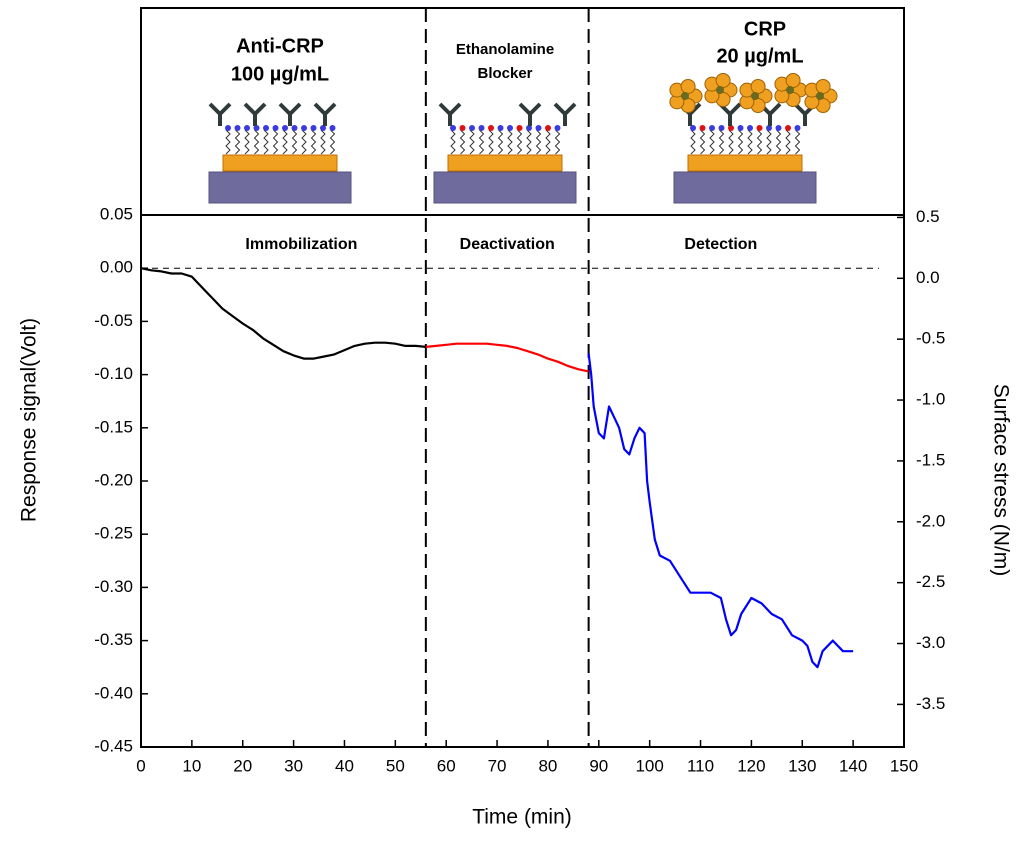  Describe the element at coordinates (395, 765) in the screenshot. I see `x-tick-label: 50` at that location.